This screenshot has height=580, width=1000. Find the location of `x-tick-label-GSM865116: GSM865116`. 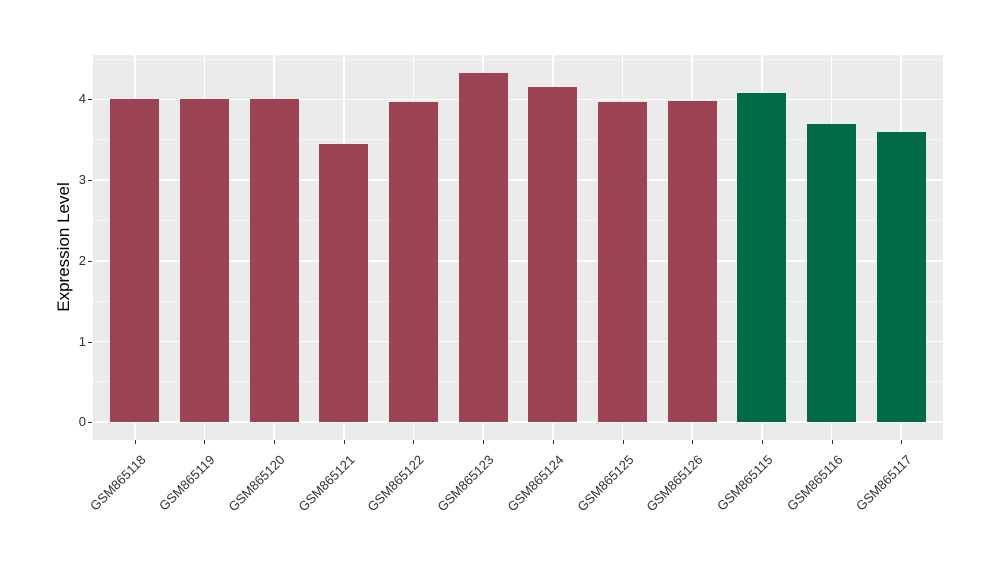

x-tick-label-GSM865116: GSM865116 is located at coordinates (814, 483).